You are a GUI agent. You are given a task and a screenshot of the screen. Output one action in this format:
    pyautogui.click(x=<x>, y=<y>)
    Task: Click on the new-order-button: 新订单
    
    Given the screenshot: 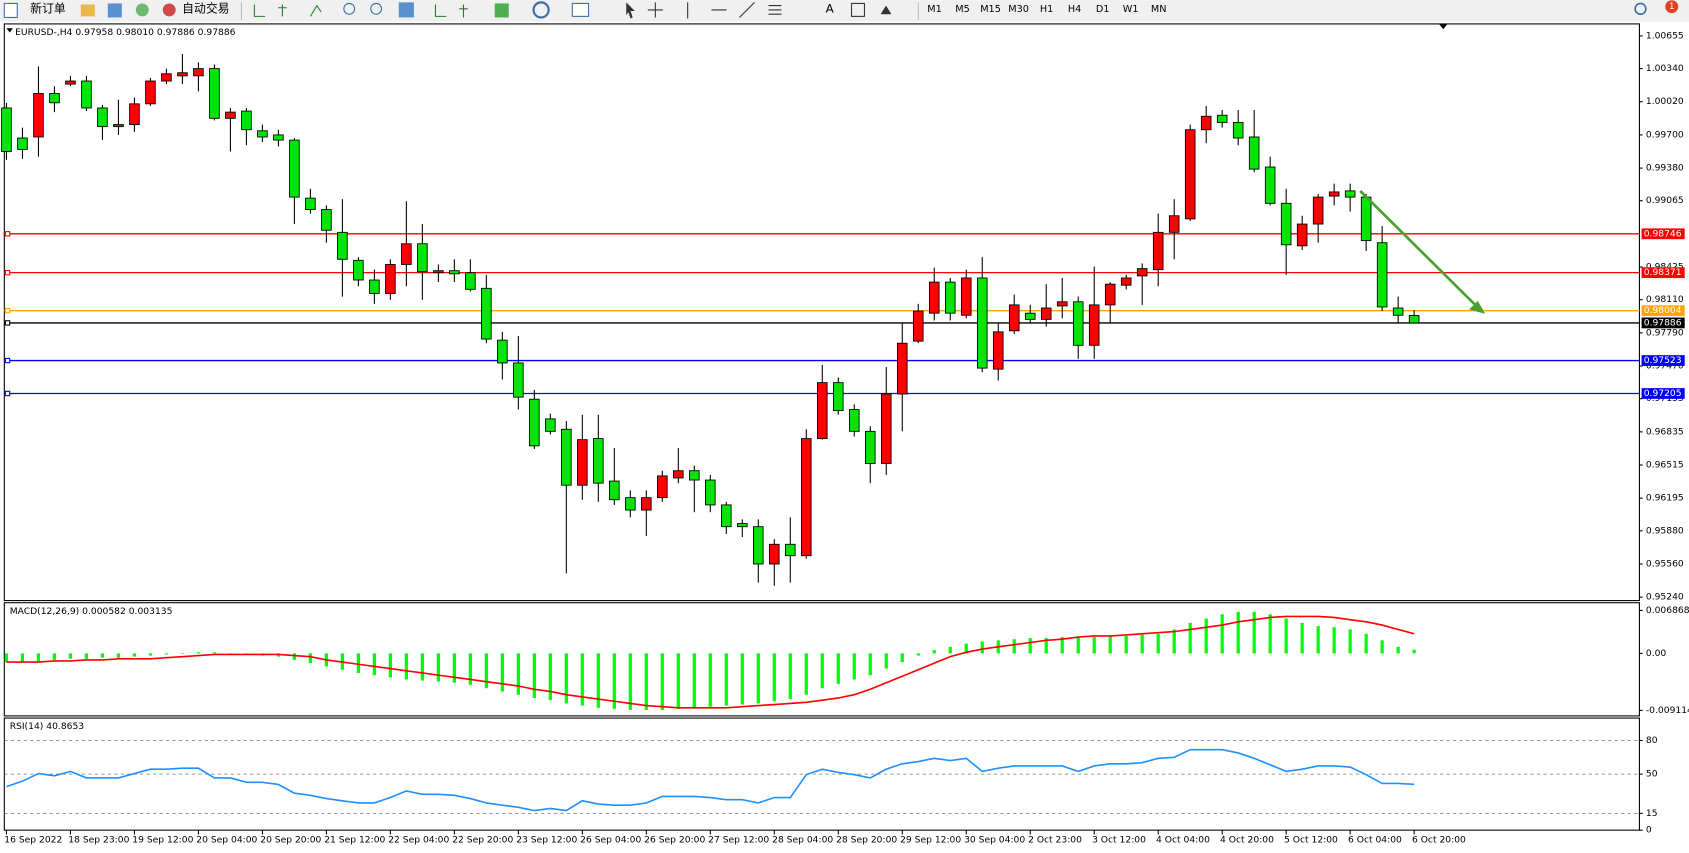 What is the action you would take?
    pyautogui.click(x=48, y=8)
    